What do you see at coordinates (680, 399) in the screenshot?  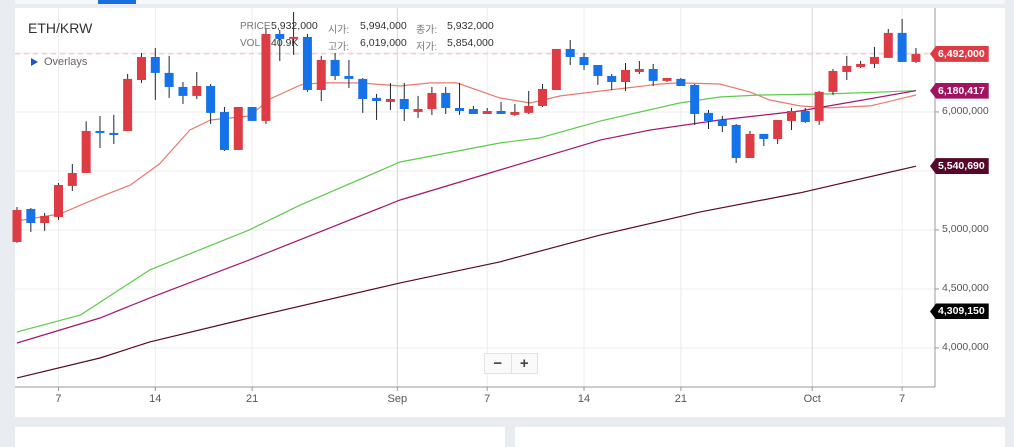 I see `x-tick-label: 21` at bounding box center [680, 399].